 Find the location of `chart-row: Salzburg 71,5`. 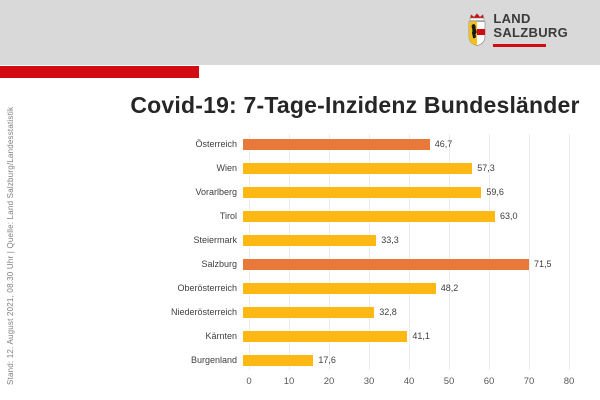

chart-row: Salzburg 71,5 is located at coordinates (370, 264).